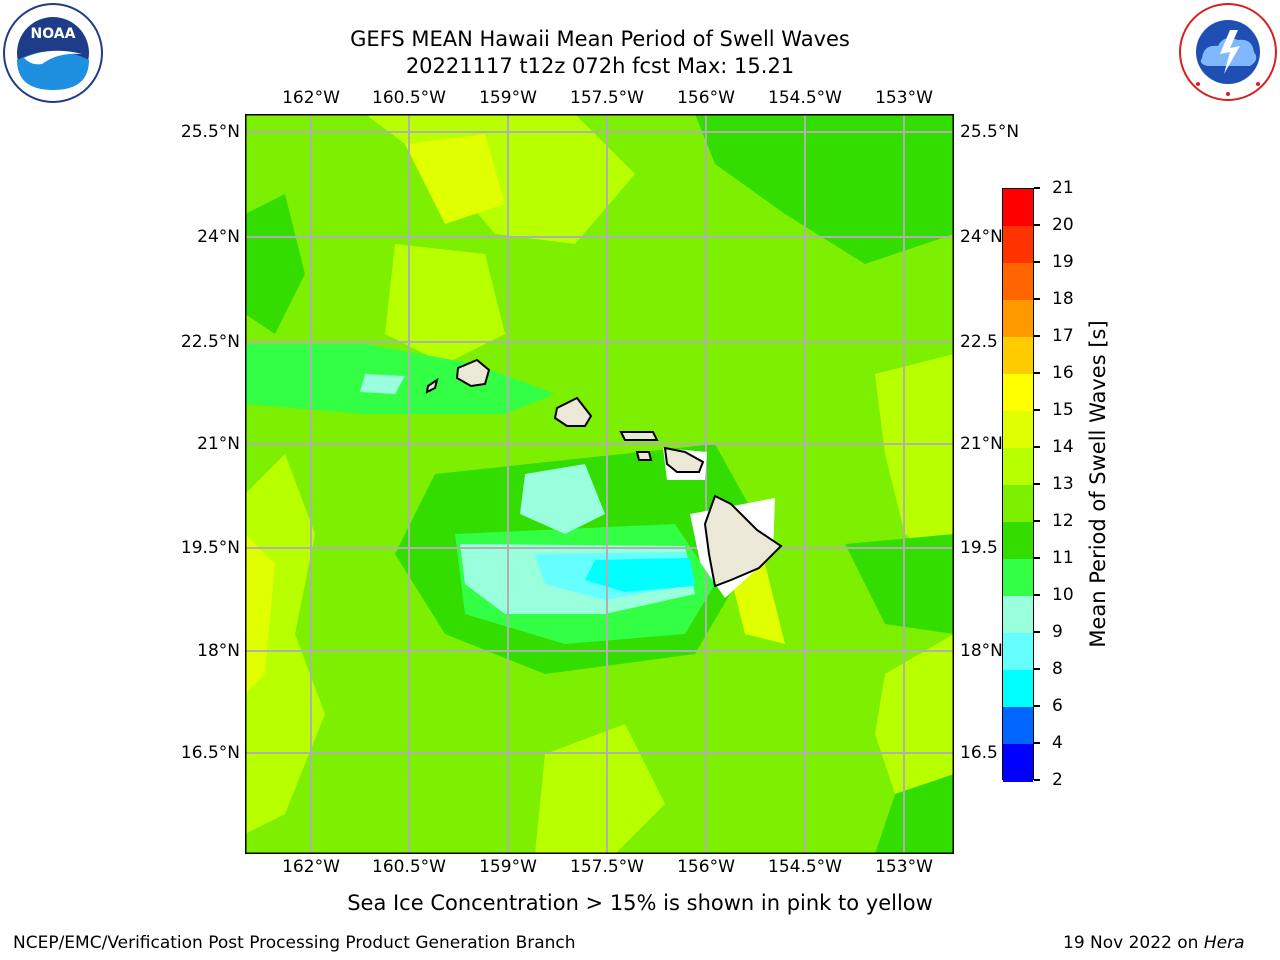 This screenshot has width=1280, height=960. Describe the element at coordinates (1063, 484) in the screenshot. I see `colorbar-tick-label: 13` at that location.